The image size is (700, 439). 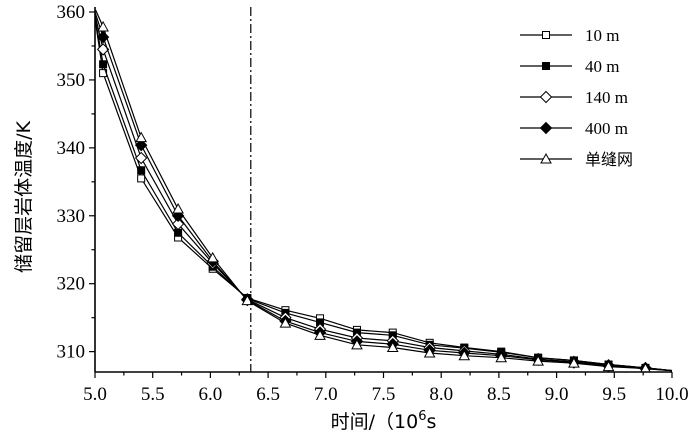 I want to click on legend-item-1: 10 m, so click(x=569, y=35).